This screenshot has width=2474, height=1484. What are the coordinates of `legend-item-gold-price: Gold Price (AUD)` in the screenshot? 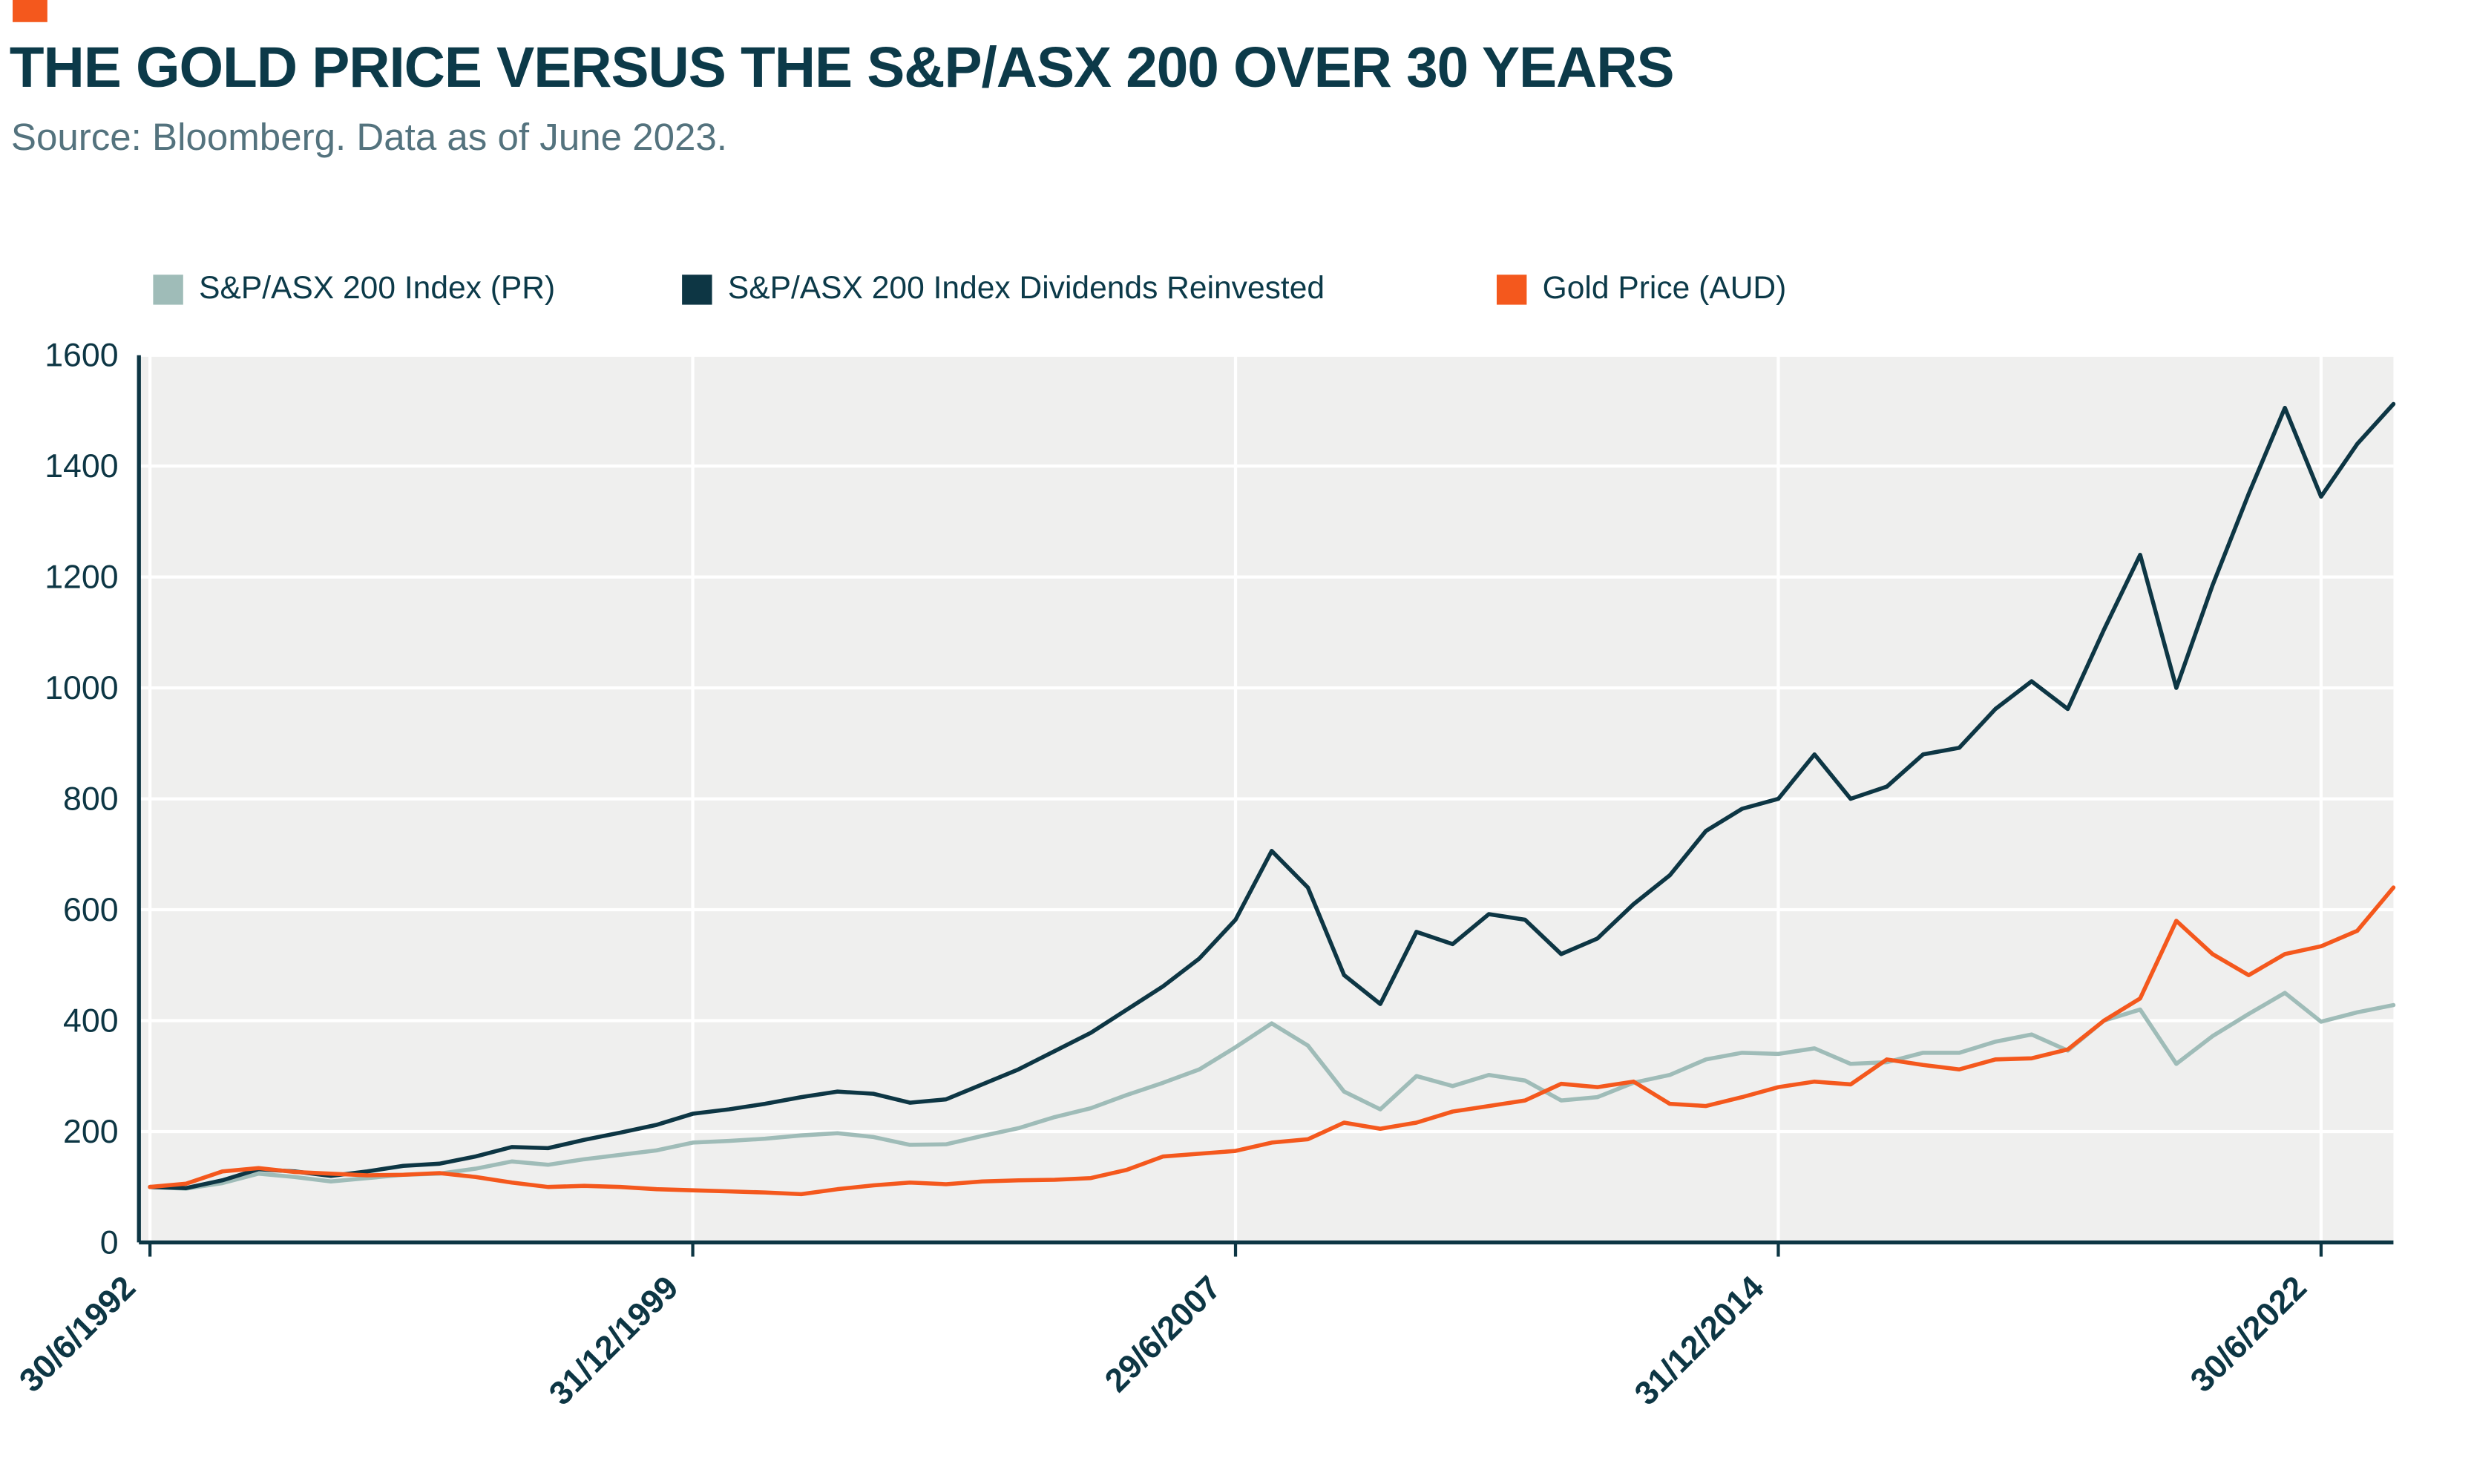 It's located at (1641, 289).